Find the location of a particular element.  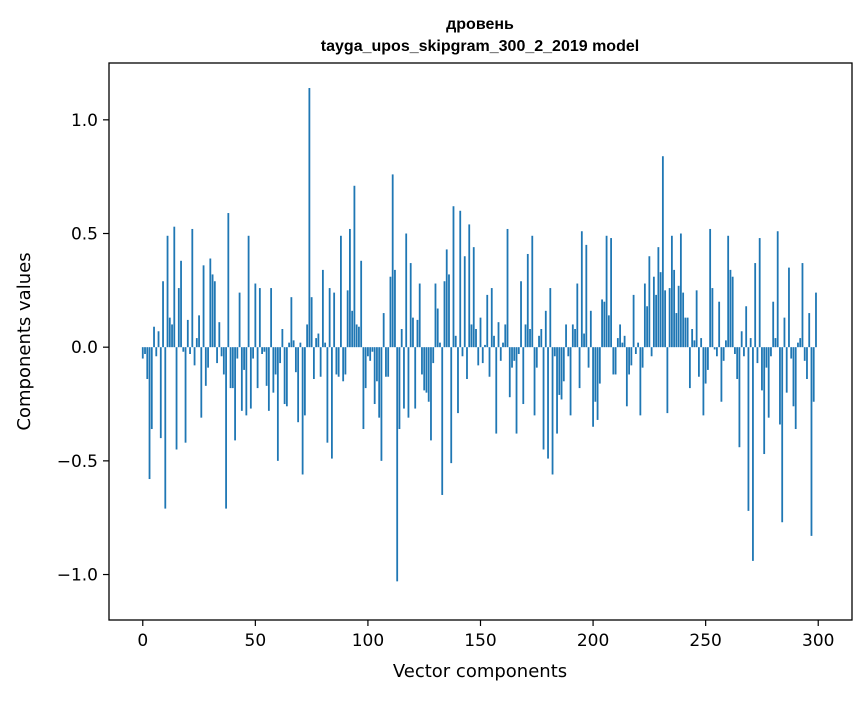

x-tick-label: 100 is located at coordinates (368, 641).